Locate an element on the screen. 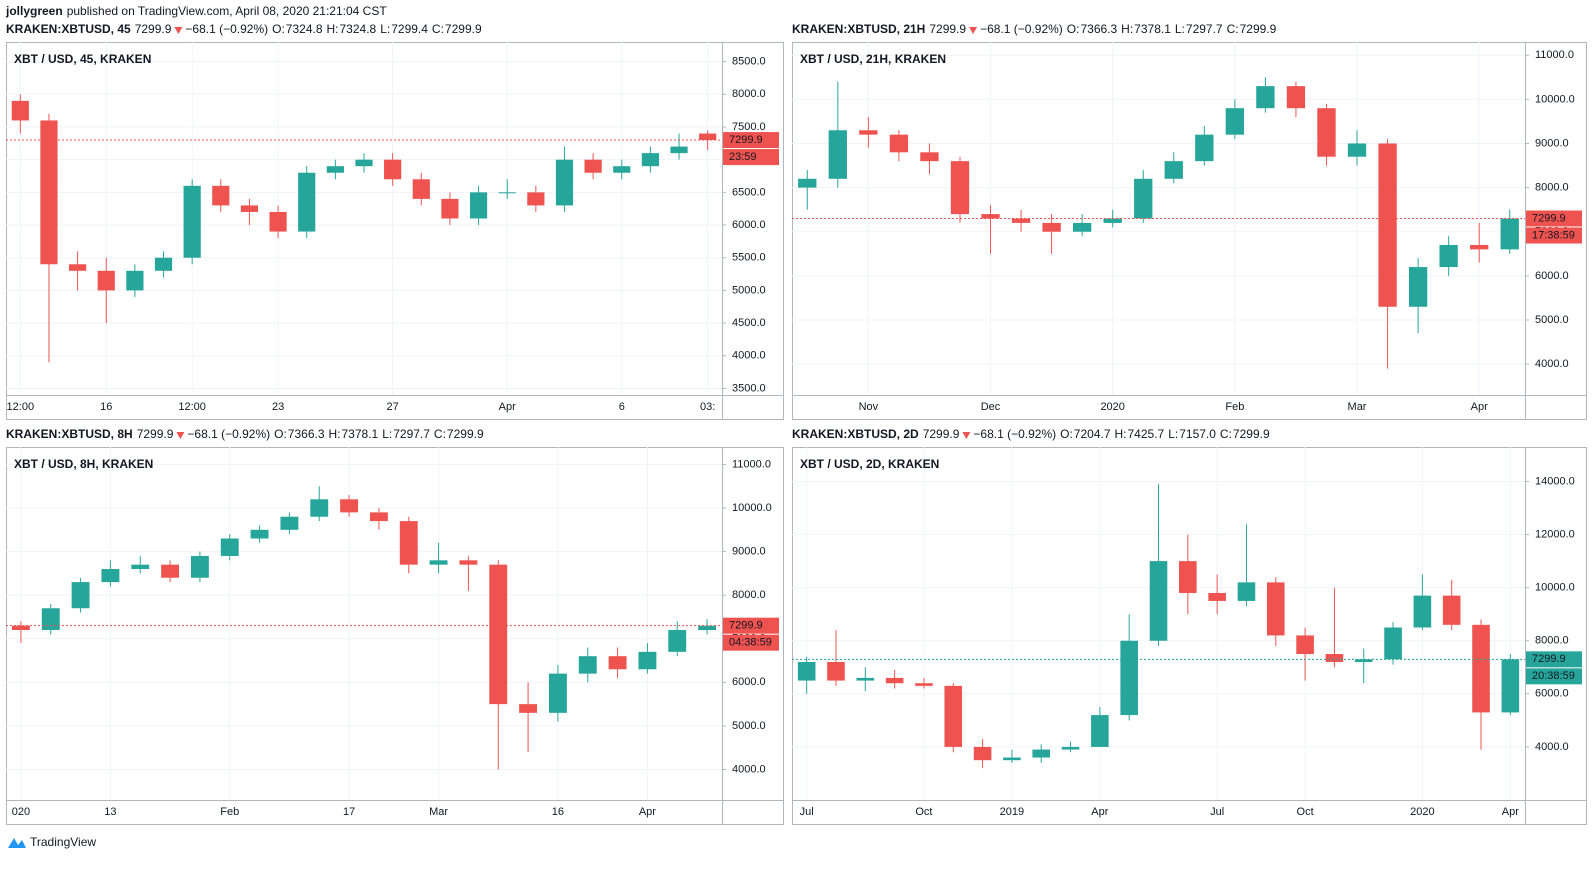 The image size is (1593, 875). x-tick-label: Mar is located at coordinates (1357, 407).